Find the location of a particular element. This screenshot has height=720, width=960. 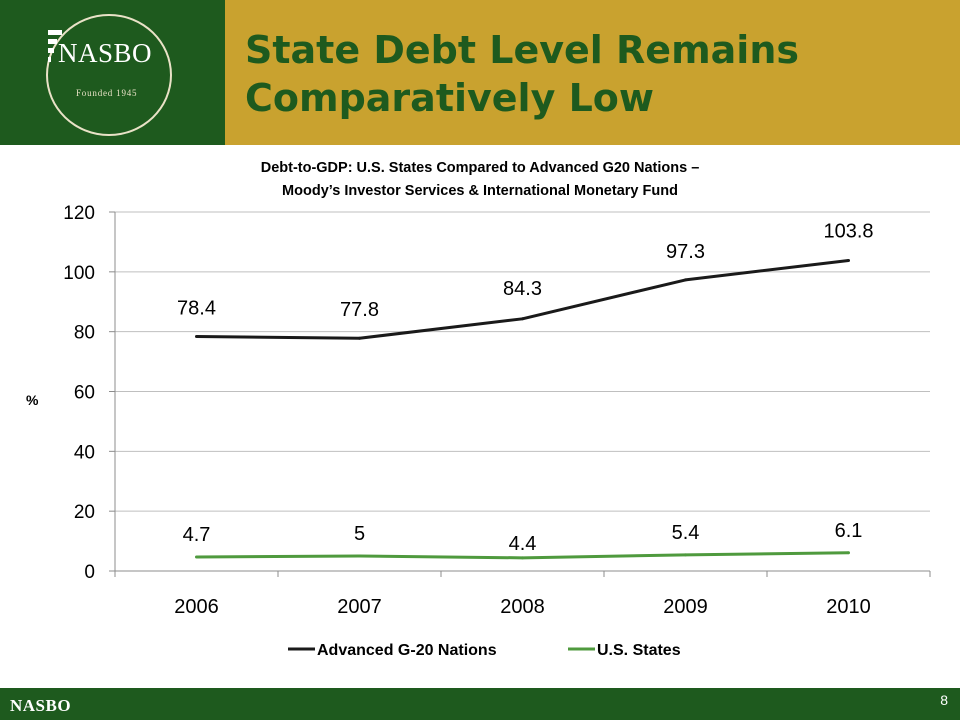

data-label: 5 is located at coordinates (359, 534).